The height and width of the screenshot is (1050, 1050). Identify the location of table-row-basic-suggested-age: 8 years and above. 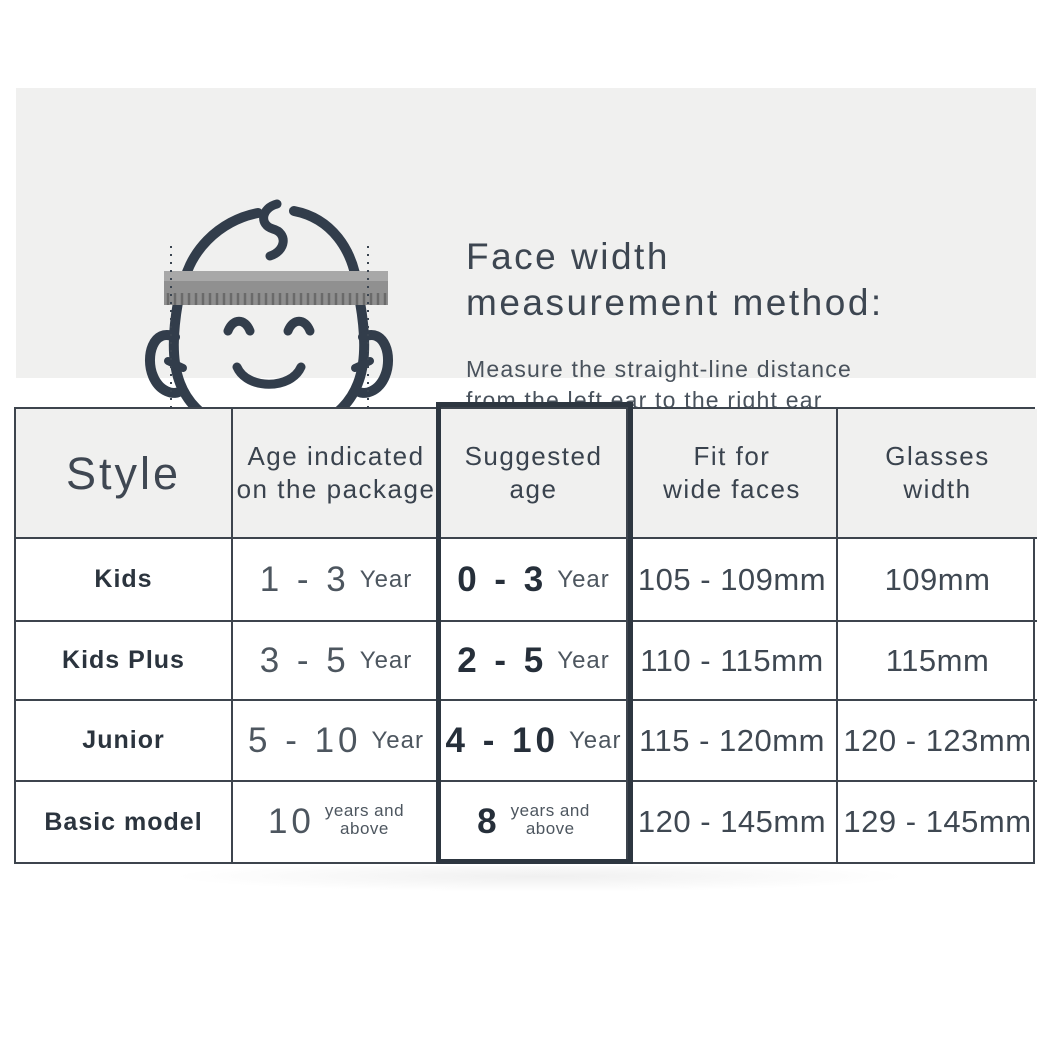
(534, 822).